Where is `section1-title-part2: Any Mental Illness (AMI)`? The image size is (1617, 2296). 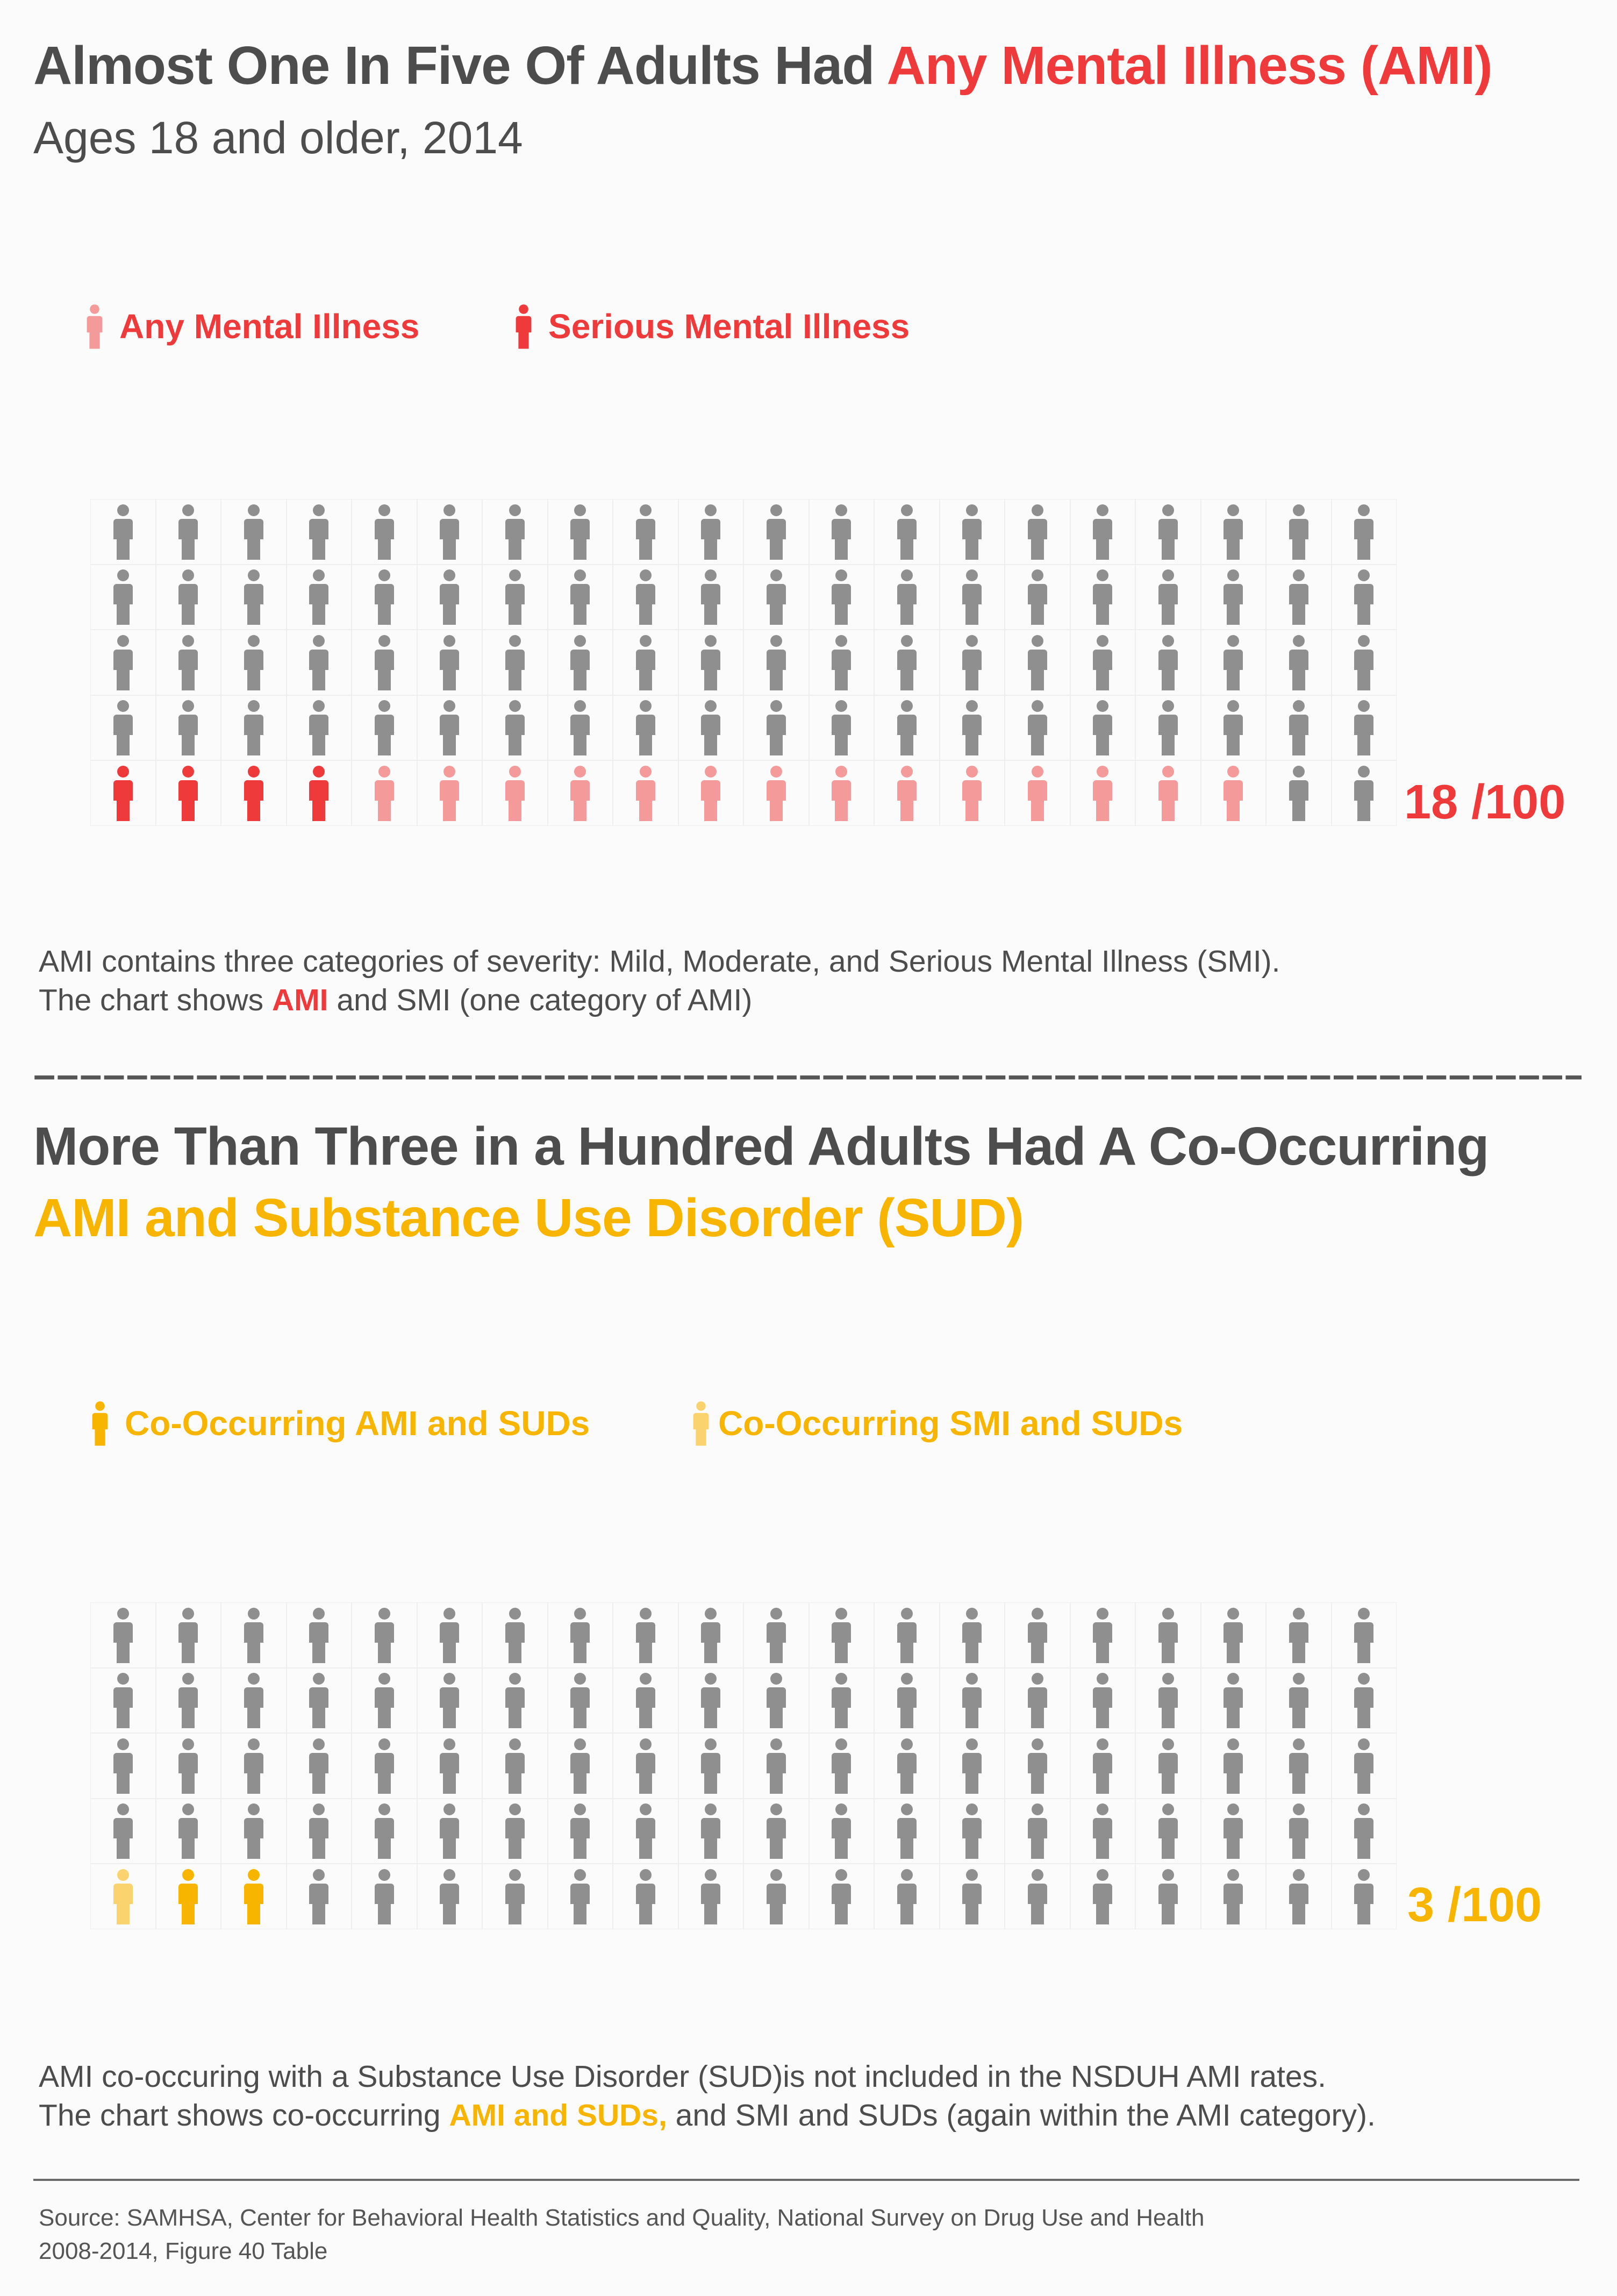 section1-title-part2: Any Mental Illness (AMI) is located at coordinates (1189, 65).